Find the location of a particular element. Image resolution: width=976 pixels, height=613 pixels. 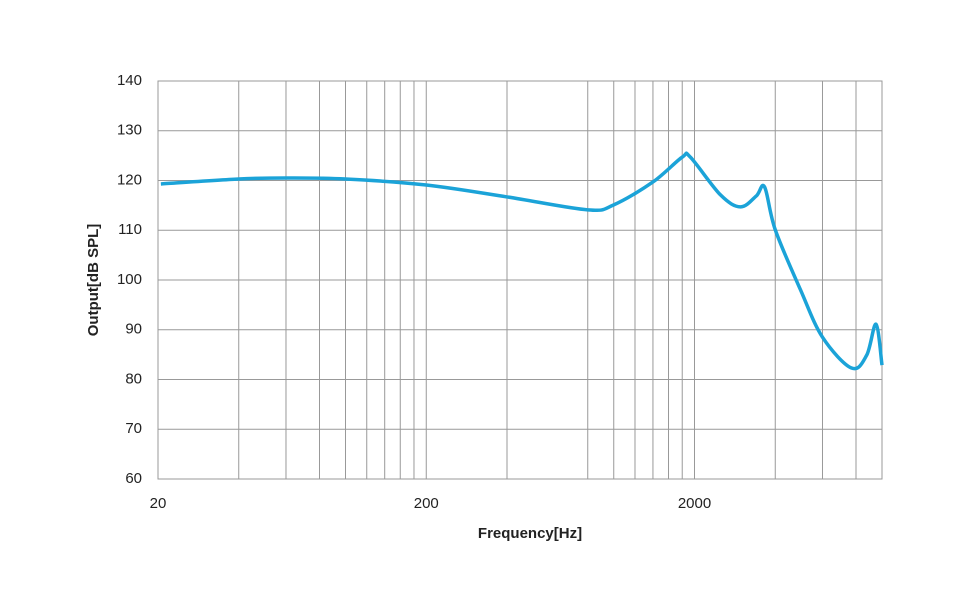

x-tick-label: 200 is located at coordinates (426, 503).